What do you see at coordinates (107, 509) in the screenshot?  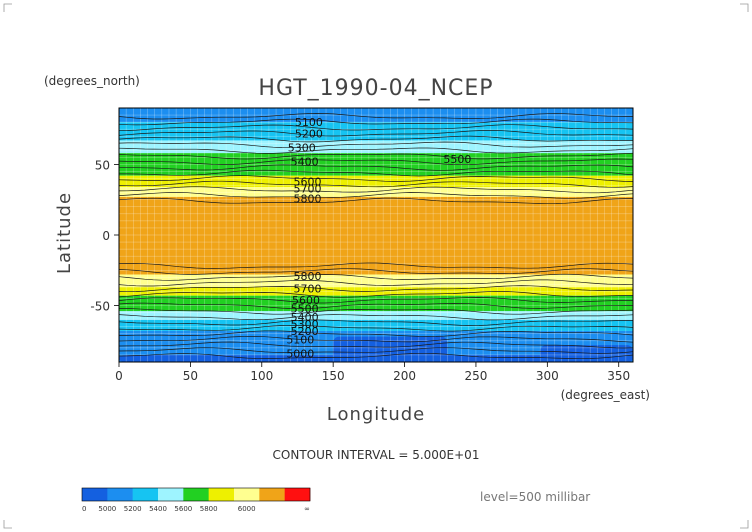 I see `colorbar-label: 5000` at bounding box center [107, 509].